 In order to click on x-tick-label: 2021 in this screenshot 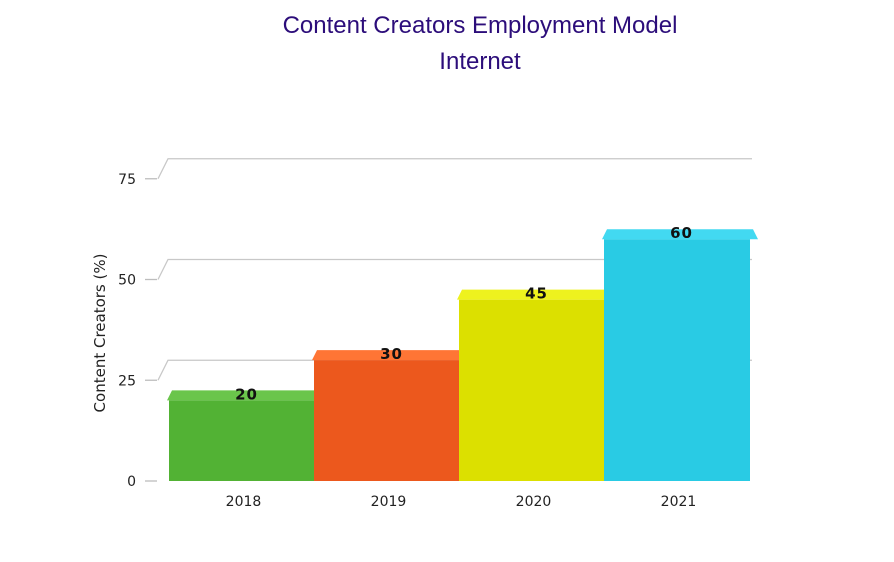, I will do `click(679, 502)`.